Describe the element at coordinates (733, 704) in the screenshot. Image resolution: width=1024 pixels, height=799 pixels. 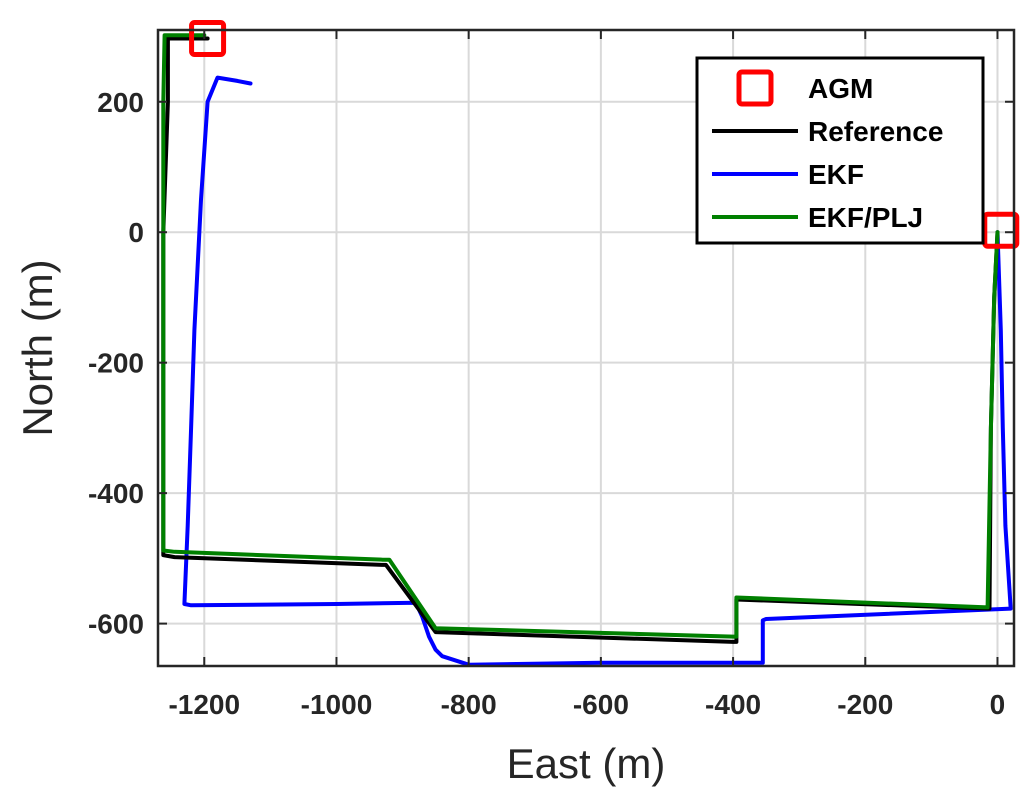
I see `x-tick-label: -400` at that location.